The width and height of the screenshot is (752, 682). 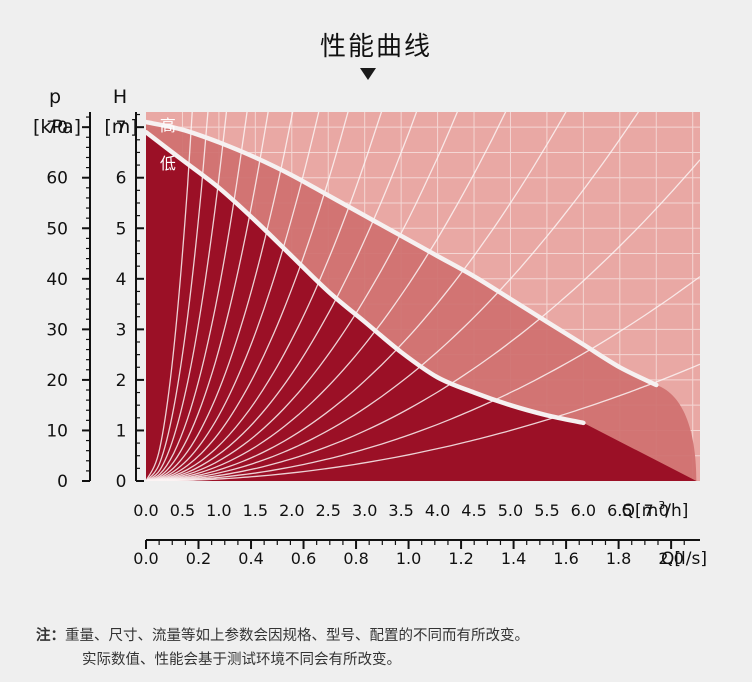 I want to click on q-ls-tick-label: 0.8, so click(x=355, y=558).